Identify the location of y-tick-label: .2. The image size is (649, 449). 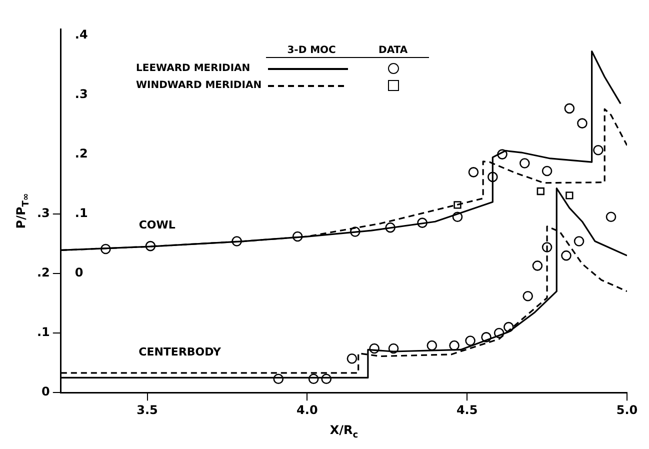
(43, 273).